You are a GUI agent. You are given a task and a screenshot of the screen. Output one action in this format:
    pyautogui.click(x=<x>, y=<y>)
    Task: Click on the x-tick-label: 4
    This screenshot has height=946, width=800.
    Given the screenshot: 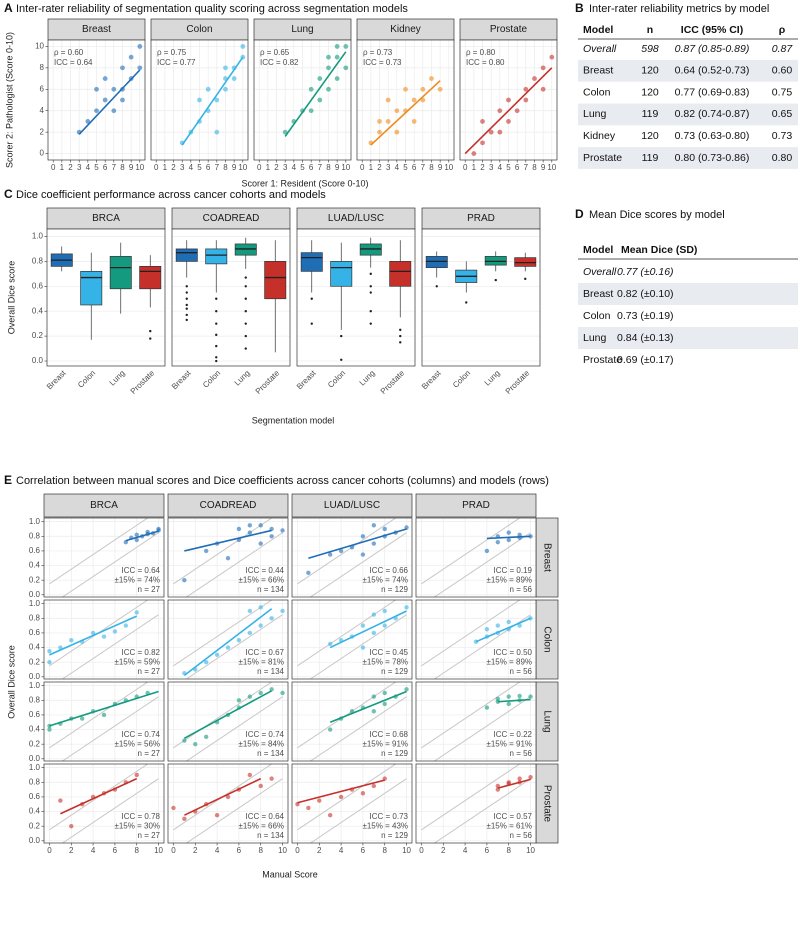 What is the action you would take?
    pyautogui.click(x=191, y=167)
    